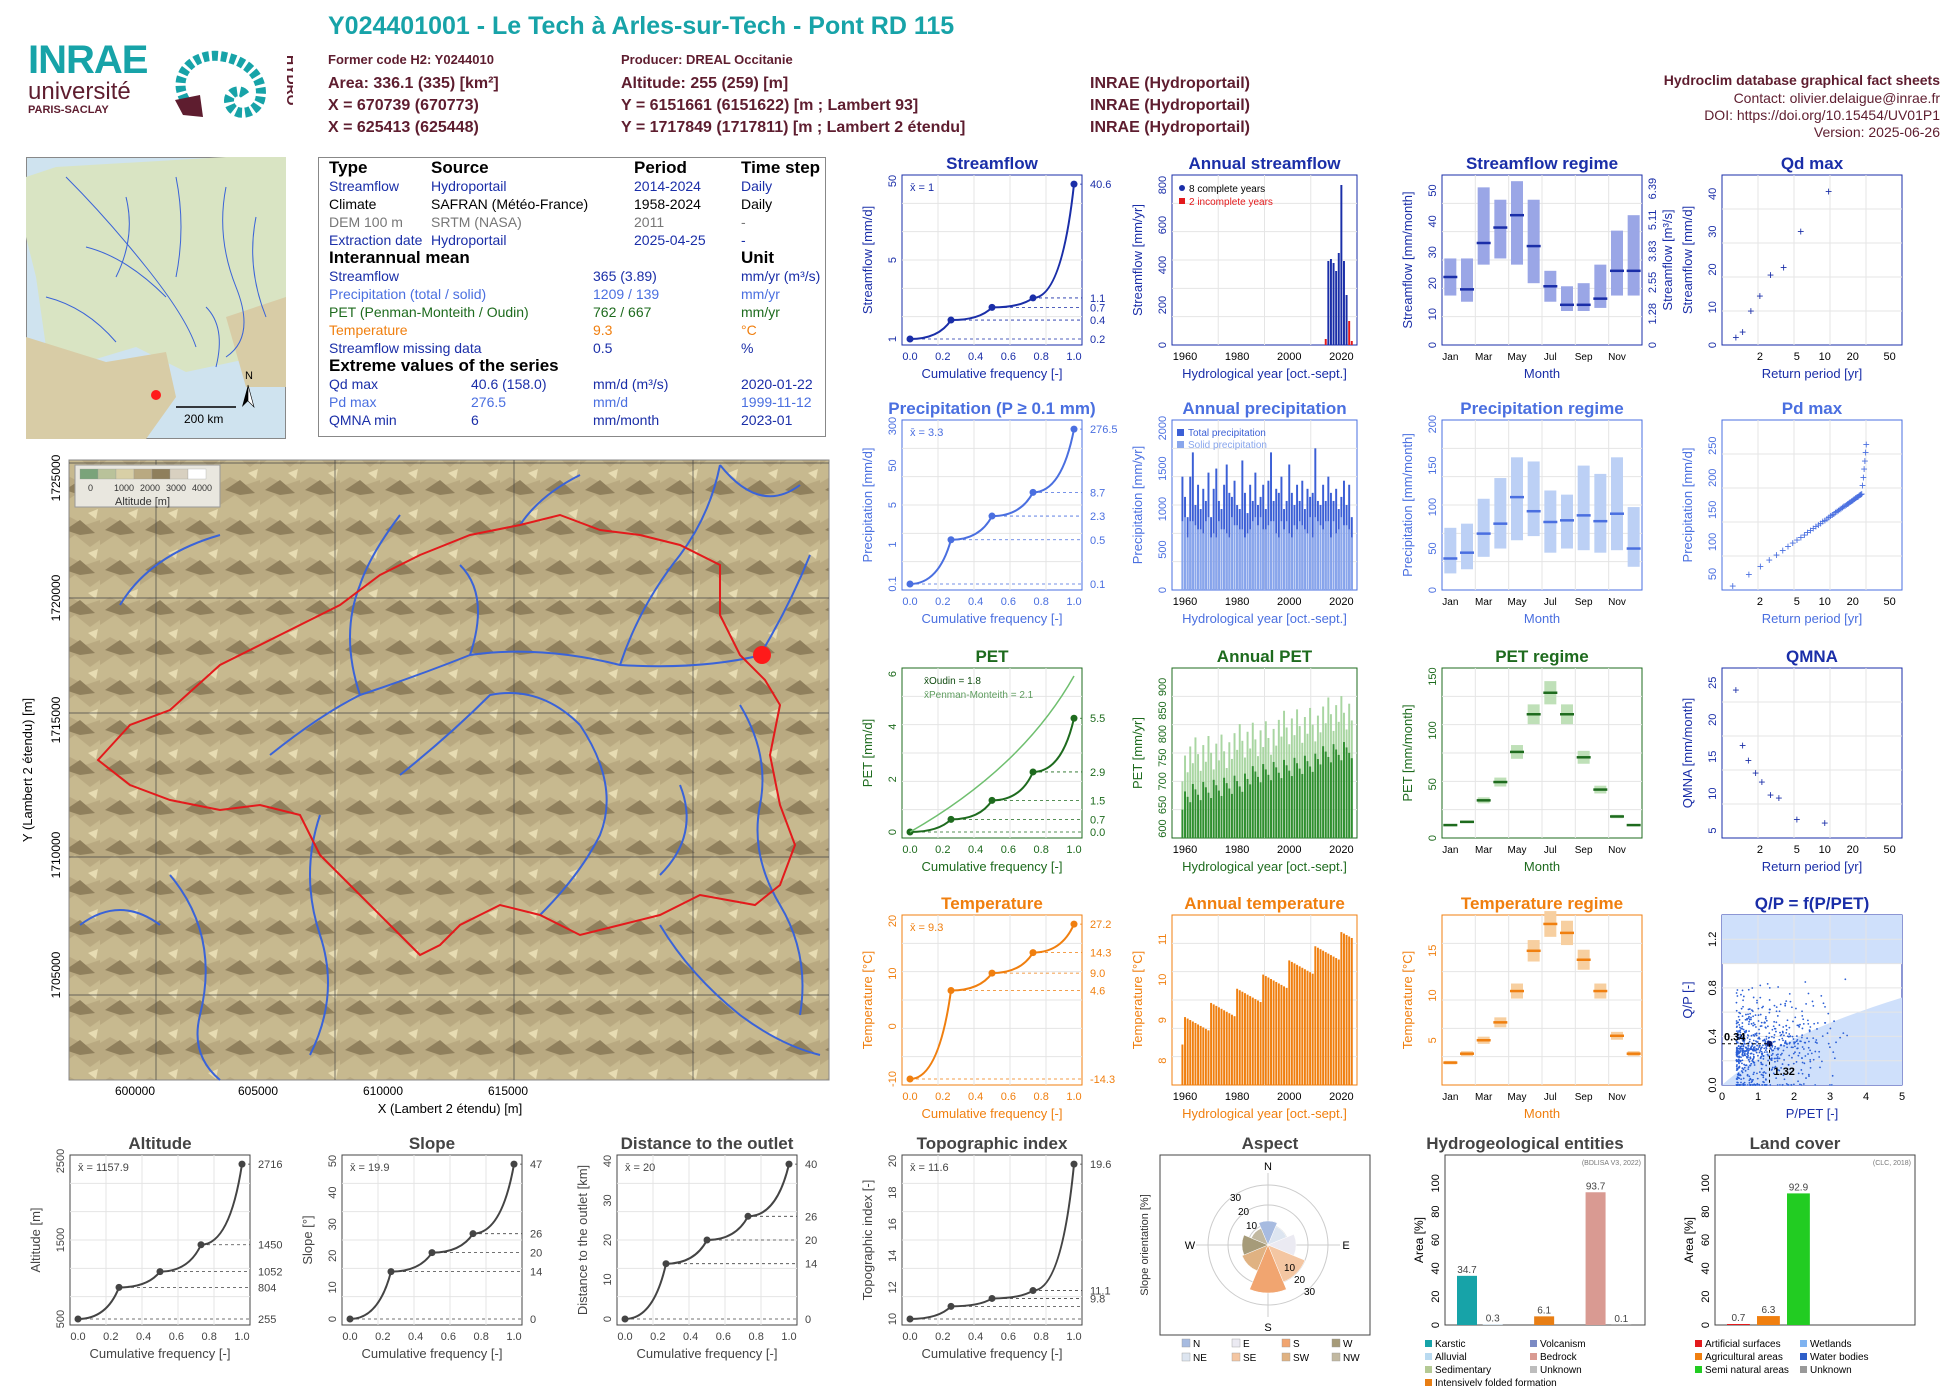 The height and width of the screenshot is (1386, 1960). I want to click on y-tick: 40, so click(1713, 194).